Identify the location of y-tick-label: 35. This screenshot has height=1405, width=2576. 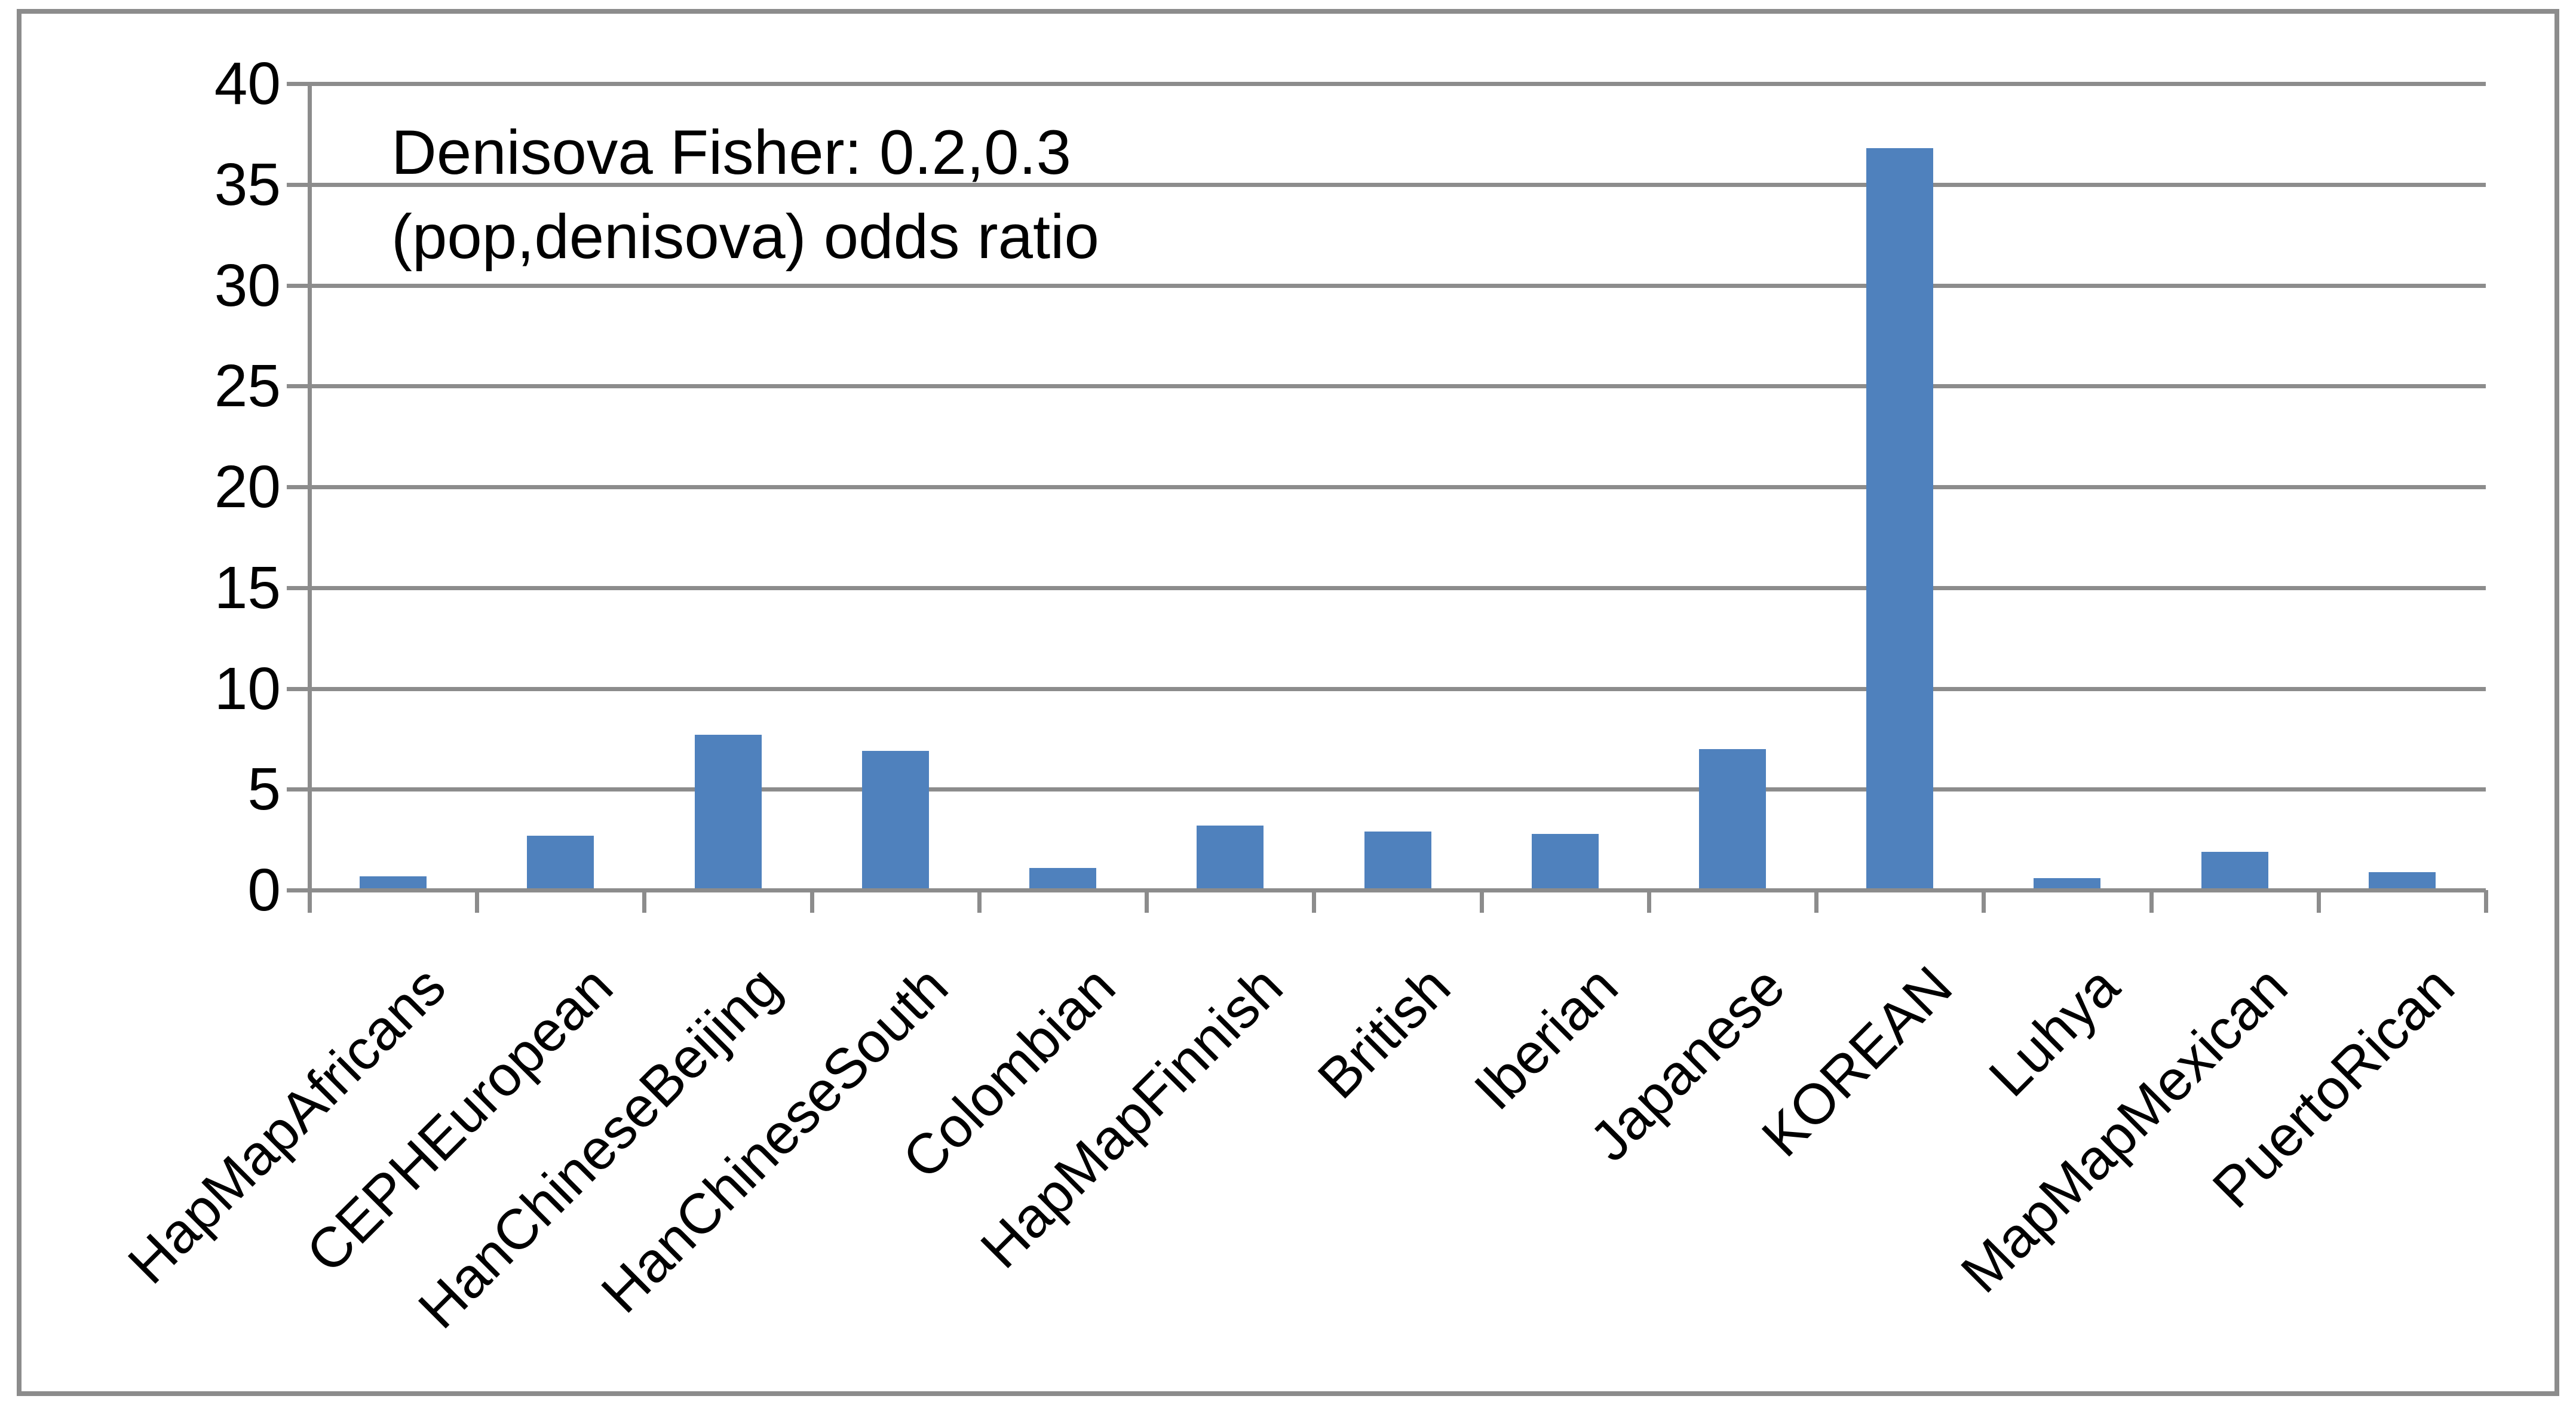
(248, 184).